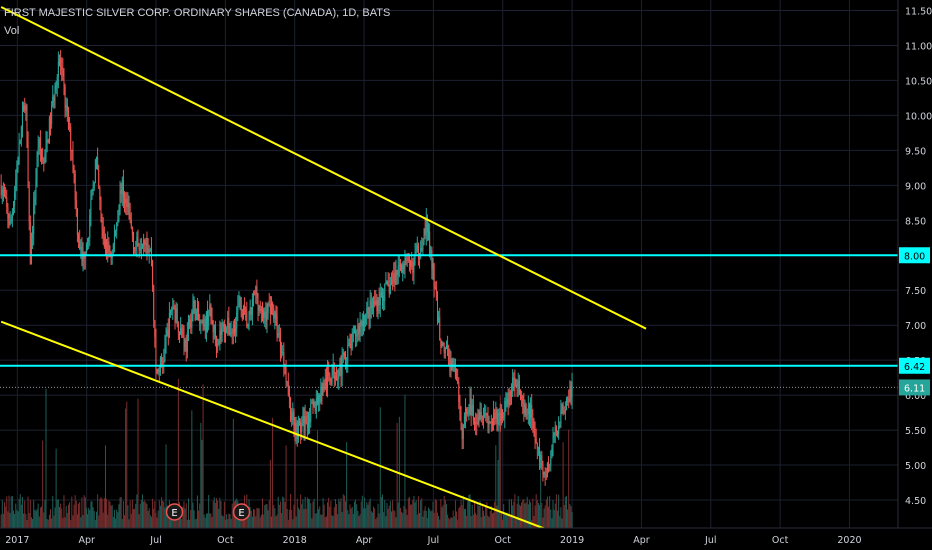 This screenshot has width=932, height=550. What do you see at coordinates (12, 31) in the screenshot?
I see `volume-indicator-label: Vol` at bounding box center [12, 31].